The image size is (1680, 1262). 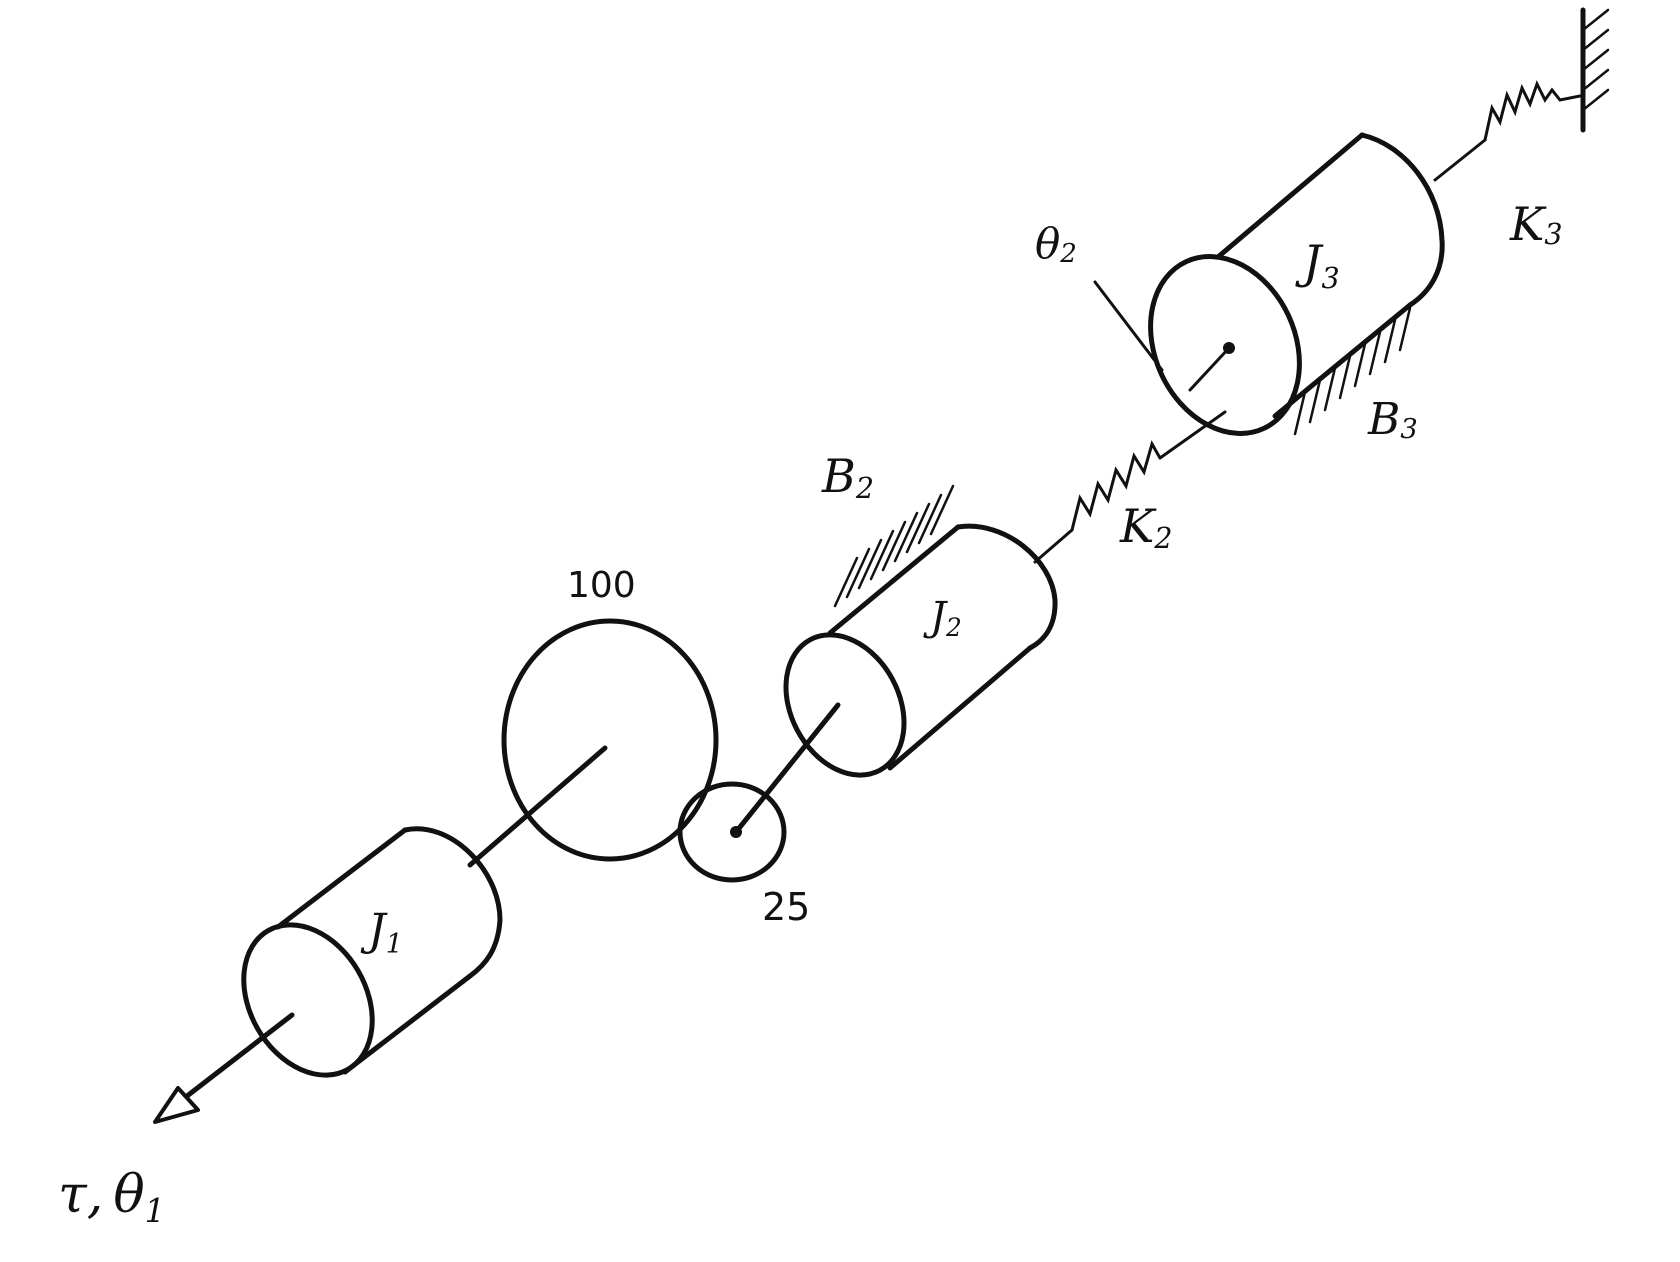 I want to click on label-small-gear-teeth: 25, so click(x=786, y=907).